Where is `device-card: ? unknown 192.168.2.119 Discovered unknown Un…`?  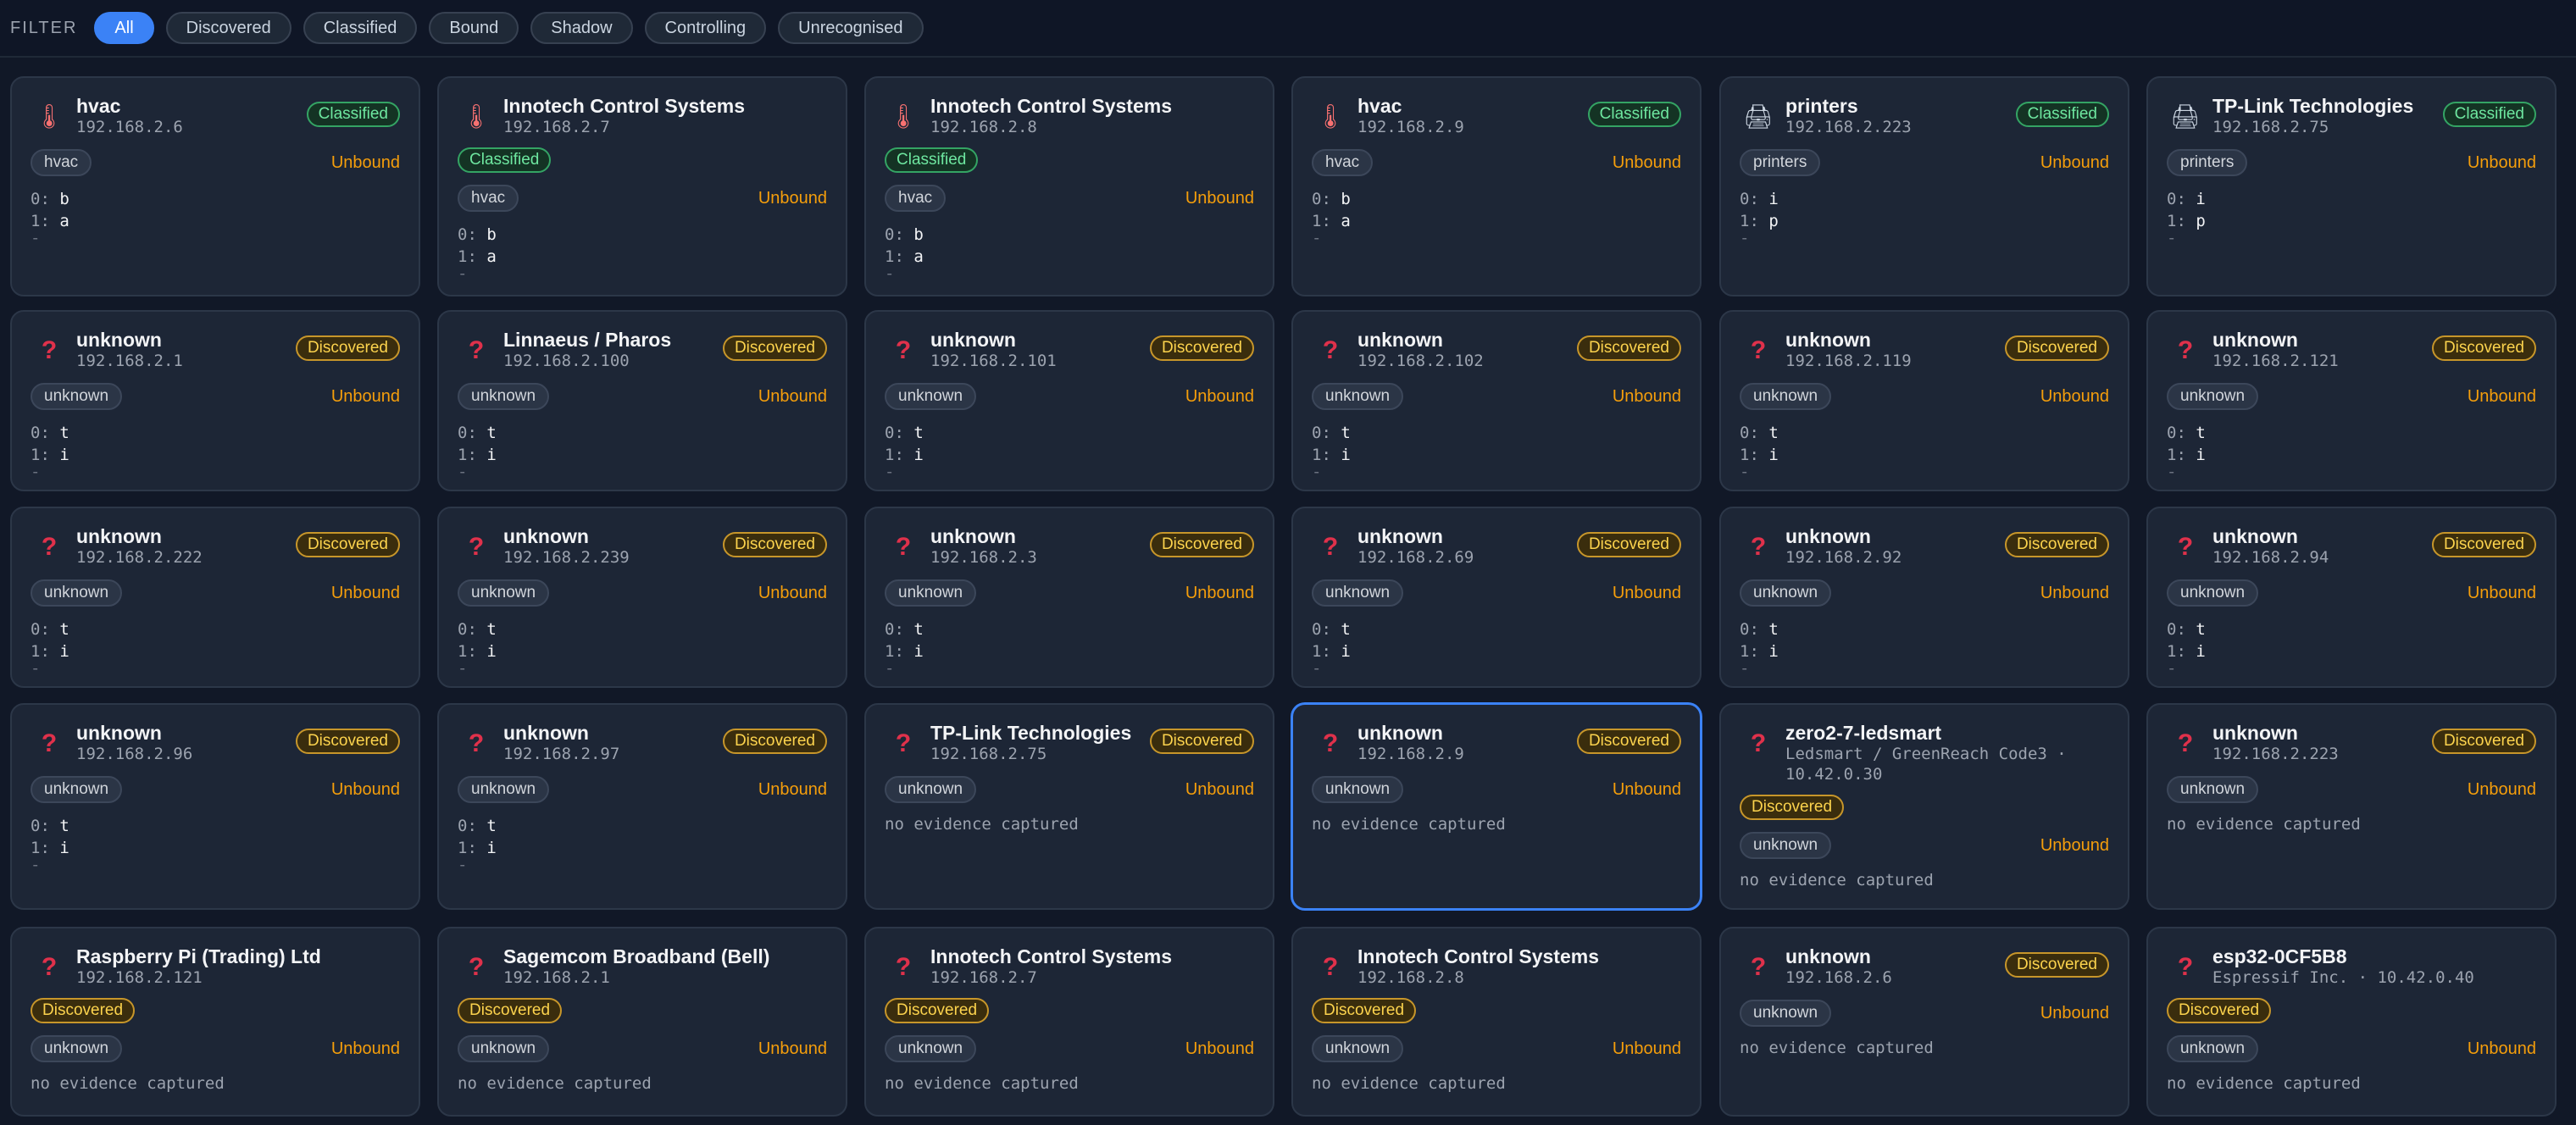 device-card: ? unknown 192.168.2.119 Discovered unknown Un… is located at coordinates (1924, 400).